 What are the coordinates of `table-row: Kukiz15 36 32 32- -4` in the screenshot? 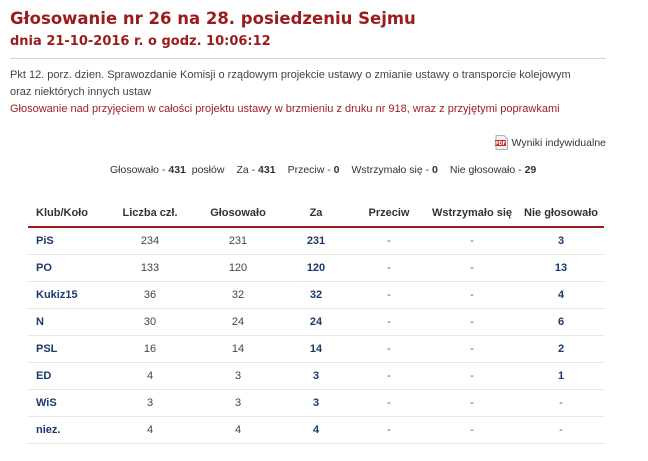 It's located at (316, 295).